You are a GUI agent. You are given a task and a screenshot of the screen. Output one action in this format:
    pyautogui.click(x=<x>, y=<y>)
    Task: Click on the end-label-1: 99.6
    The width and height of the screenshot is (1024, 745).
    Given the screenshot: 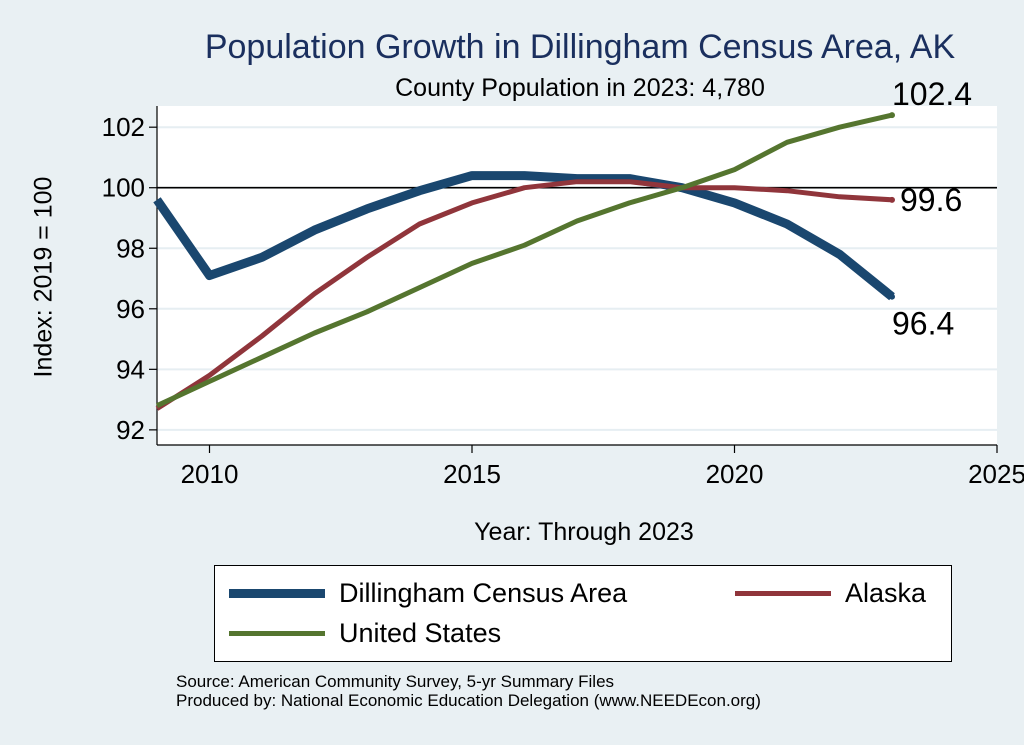 What is the action you would take?
    pyautogui.click(x=931, y=200)
    